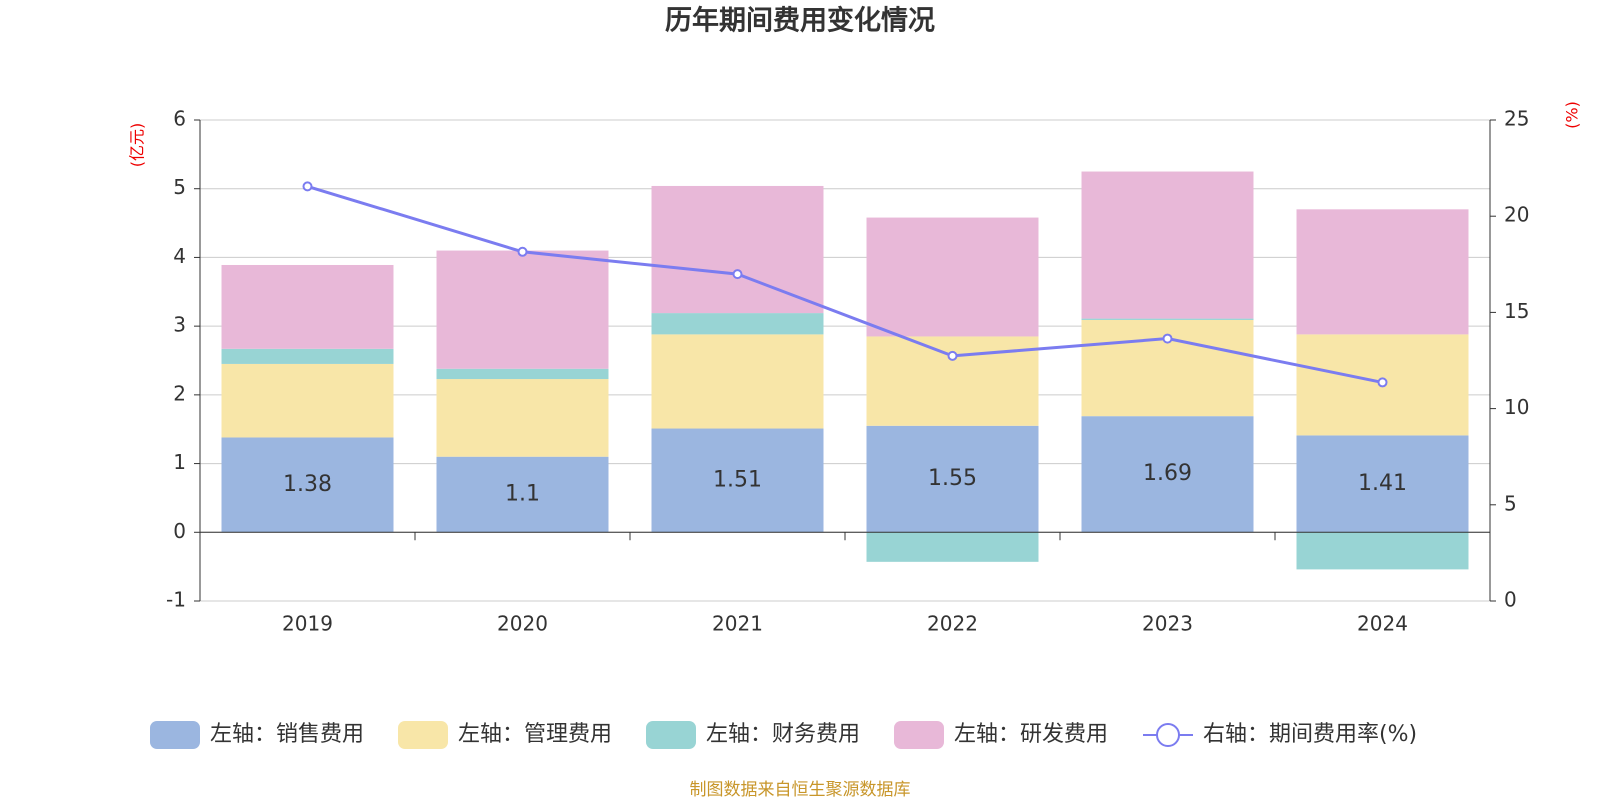 The height and width of the screenshot is (800, 1600). Describe the element at coordinates (783, 734) in the screenshot. I see `legend-label: 左轴：财务费用` at that location.